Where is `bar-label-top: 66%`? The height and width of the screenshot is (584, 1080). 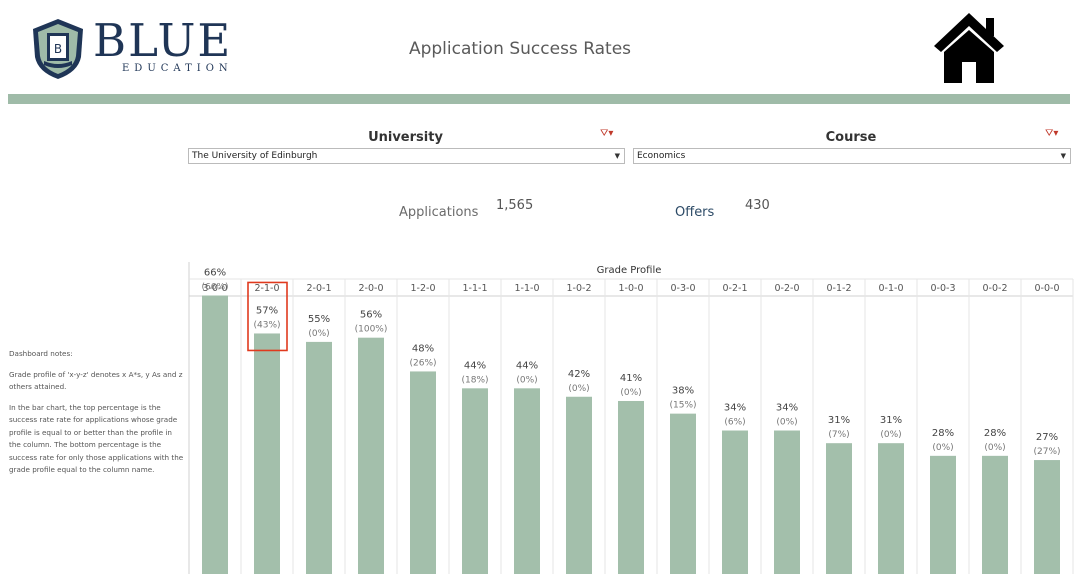 bar-label-top: 66% is located at coordinates (215, 272).